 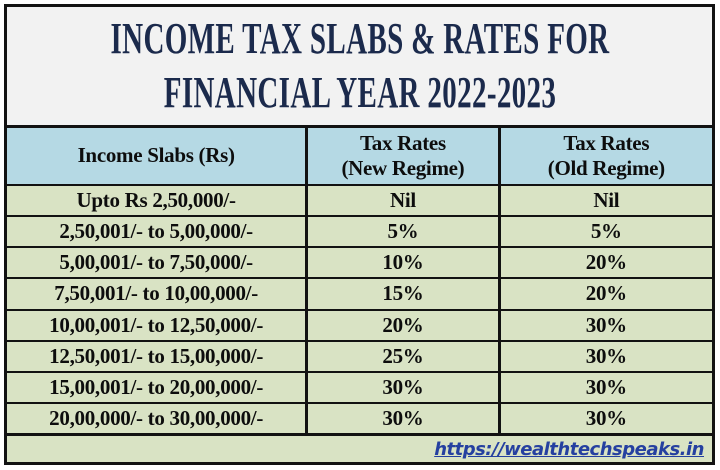 I want to click on slab-cell: Upto Rs 2,50,000/-, so click(x=156, y=200).